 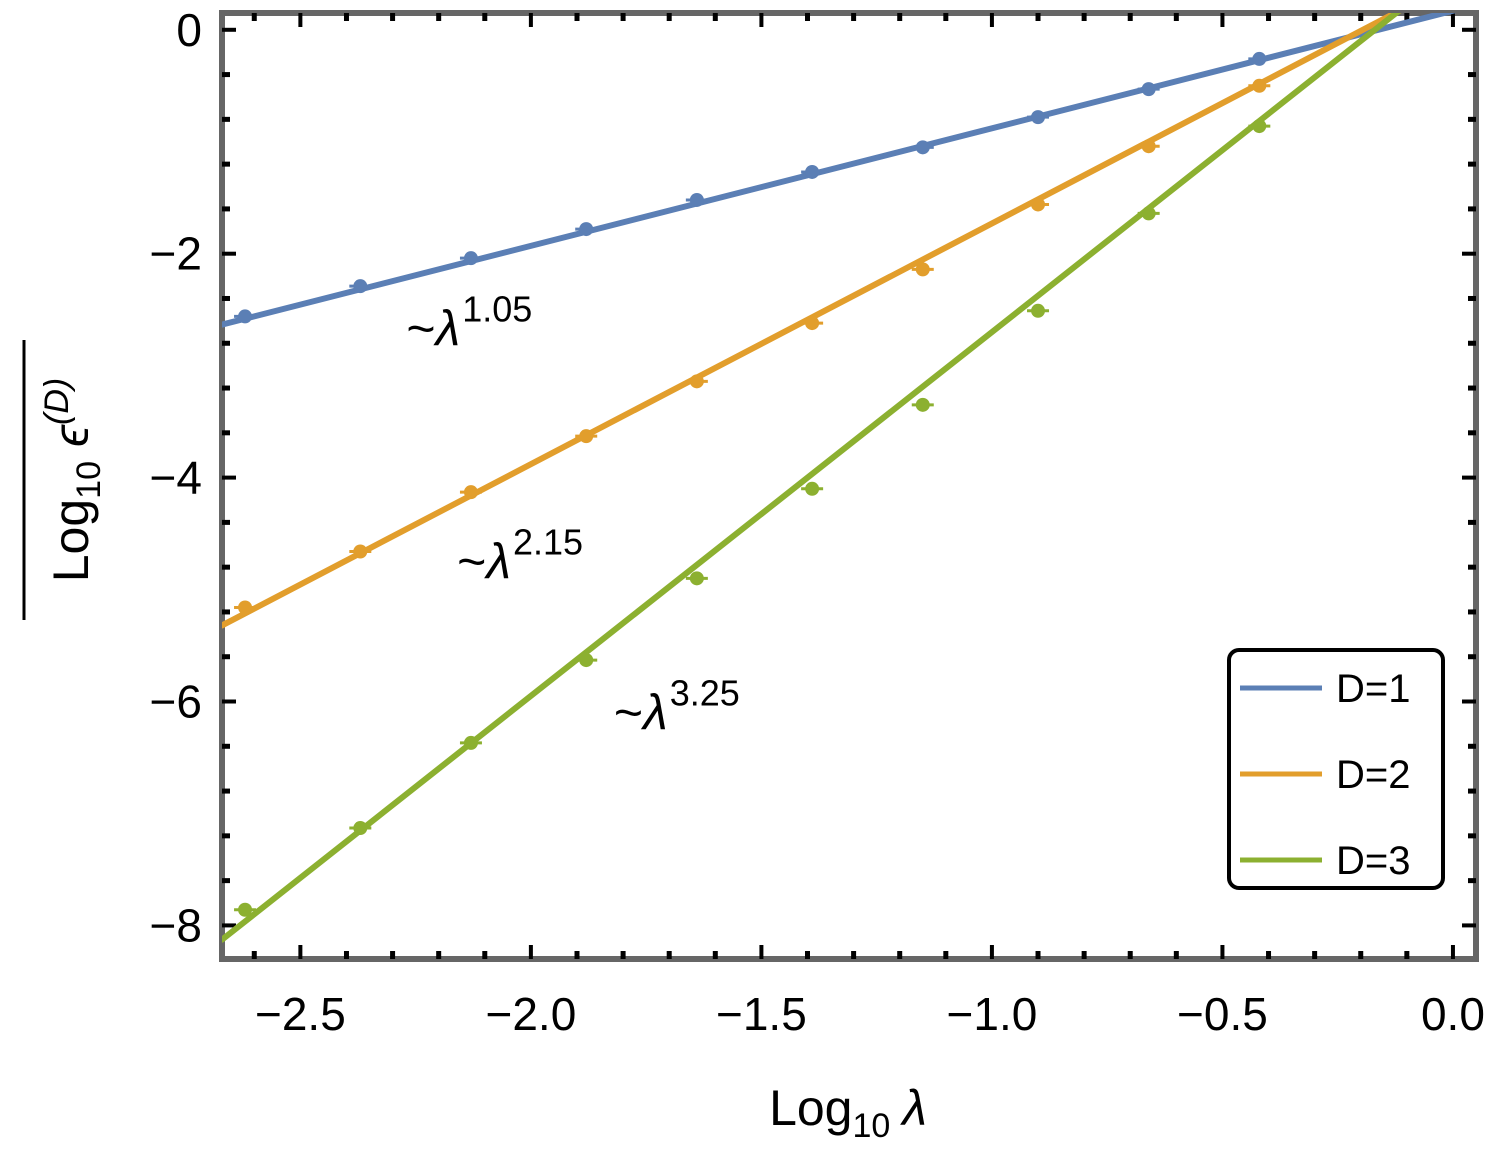 What do you see at coordinates (520, 555) in the screenshot?
I see `slope-annotation-2: ~λ2.15` at bounding box center [520, 555].